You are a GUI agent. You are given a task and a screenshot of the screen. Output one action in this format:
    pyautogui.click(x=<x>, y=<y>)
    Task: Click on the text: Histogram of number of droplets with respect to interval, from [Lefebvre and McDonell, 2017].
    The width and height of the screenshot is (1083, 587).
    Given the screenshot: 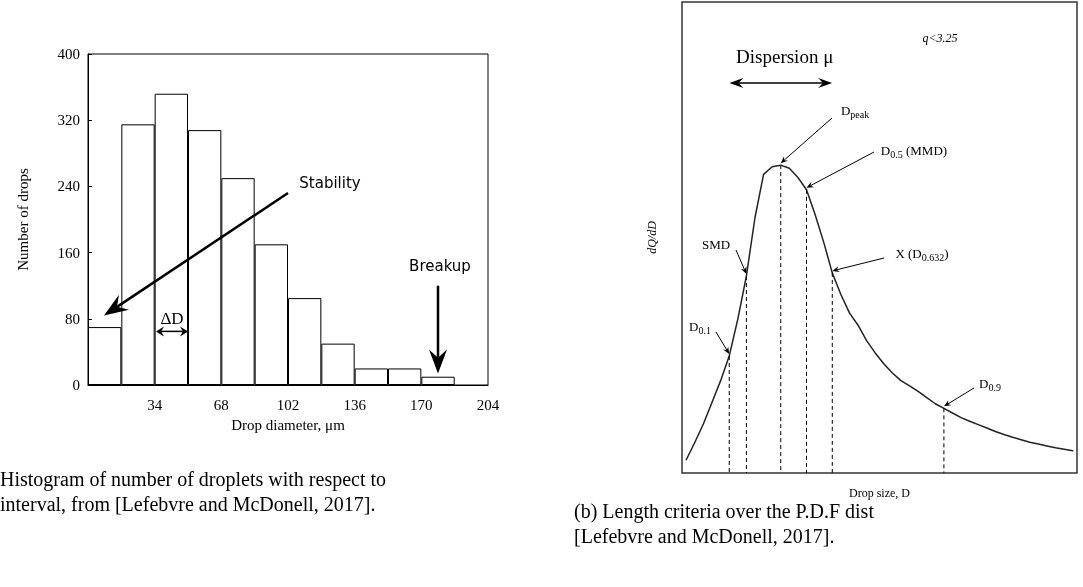 What is the action you would take?
    pyautogui.click(x=193, y=491)
    